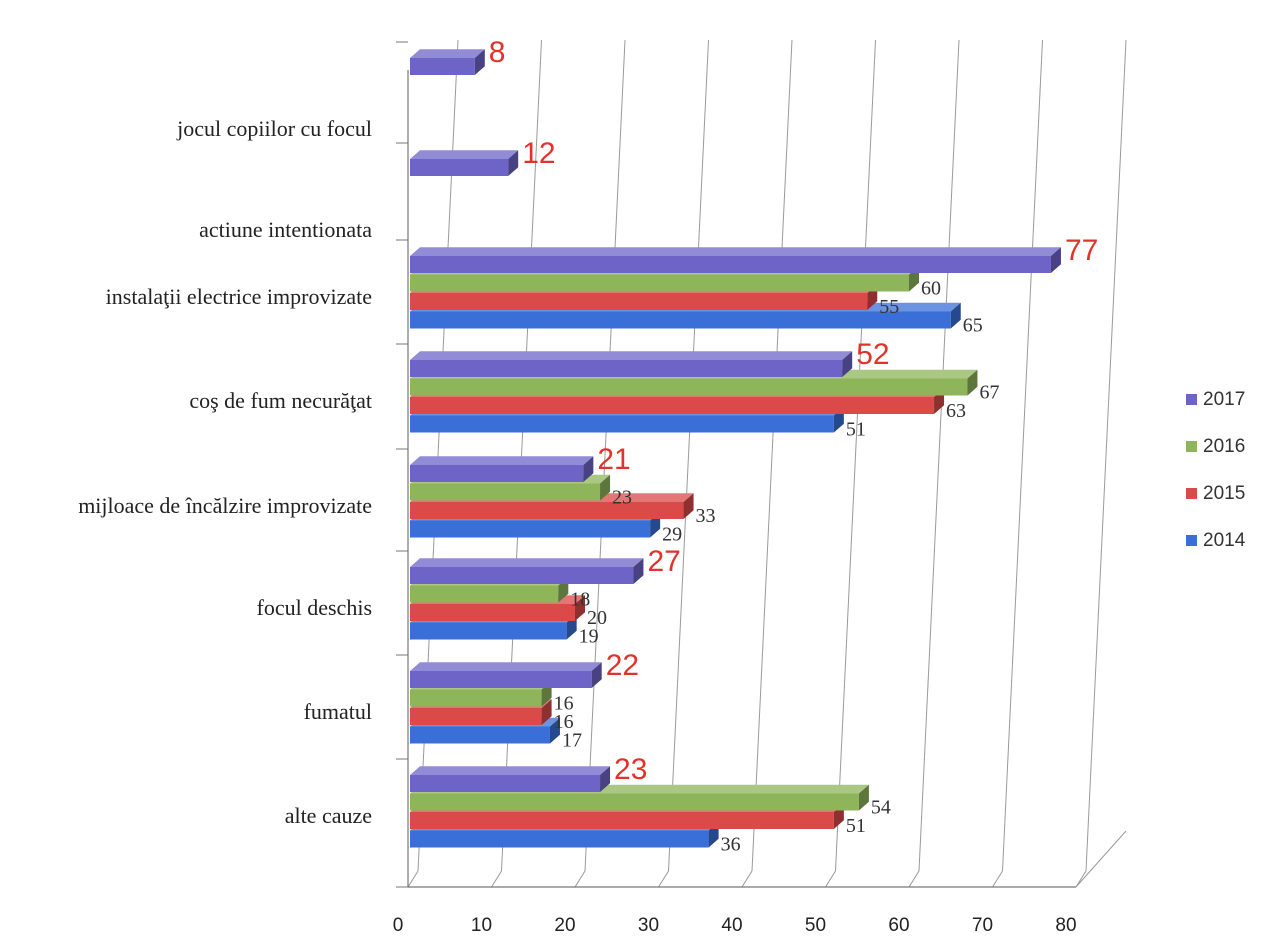 This screenshot has height=937, width=1266. What do you see at coordinates (931, 289) in the screenshot?
I see `data-label: 60` at bounding box center [931, 289].